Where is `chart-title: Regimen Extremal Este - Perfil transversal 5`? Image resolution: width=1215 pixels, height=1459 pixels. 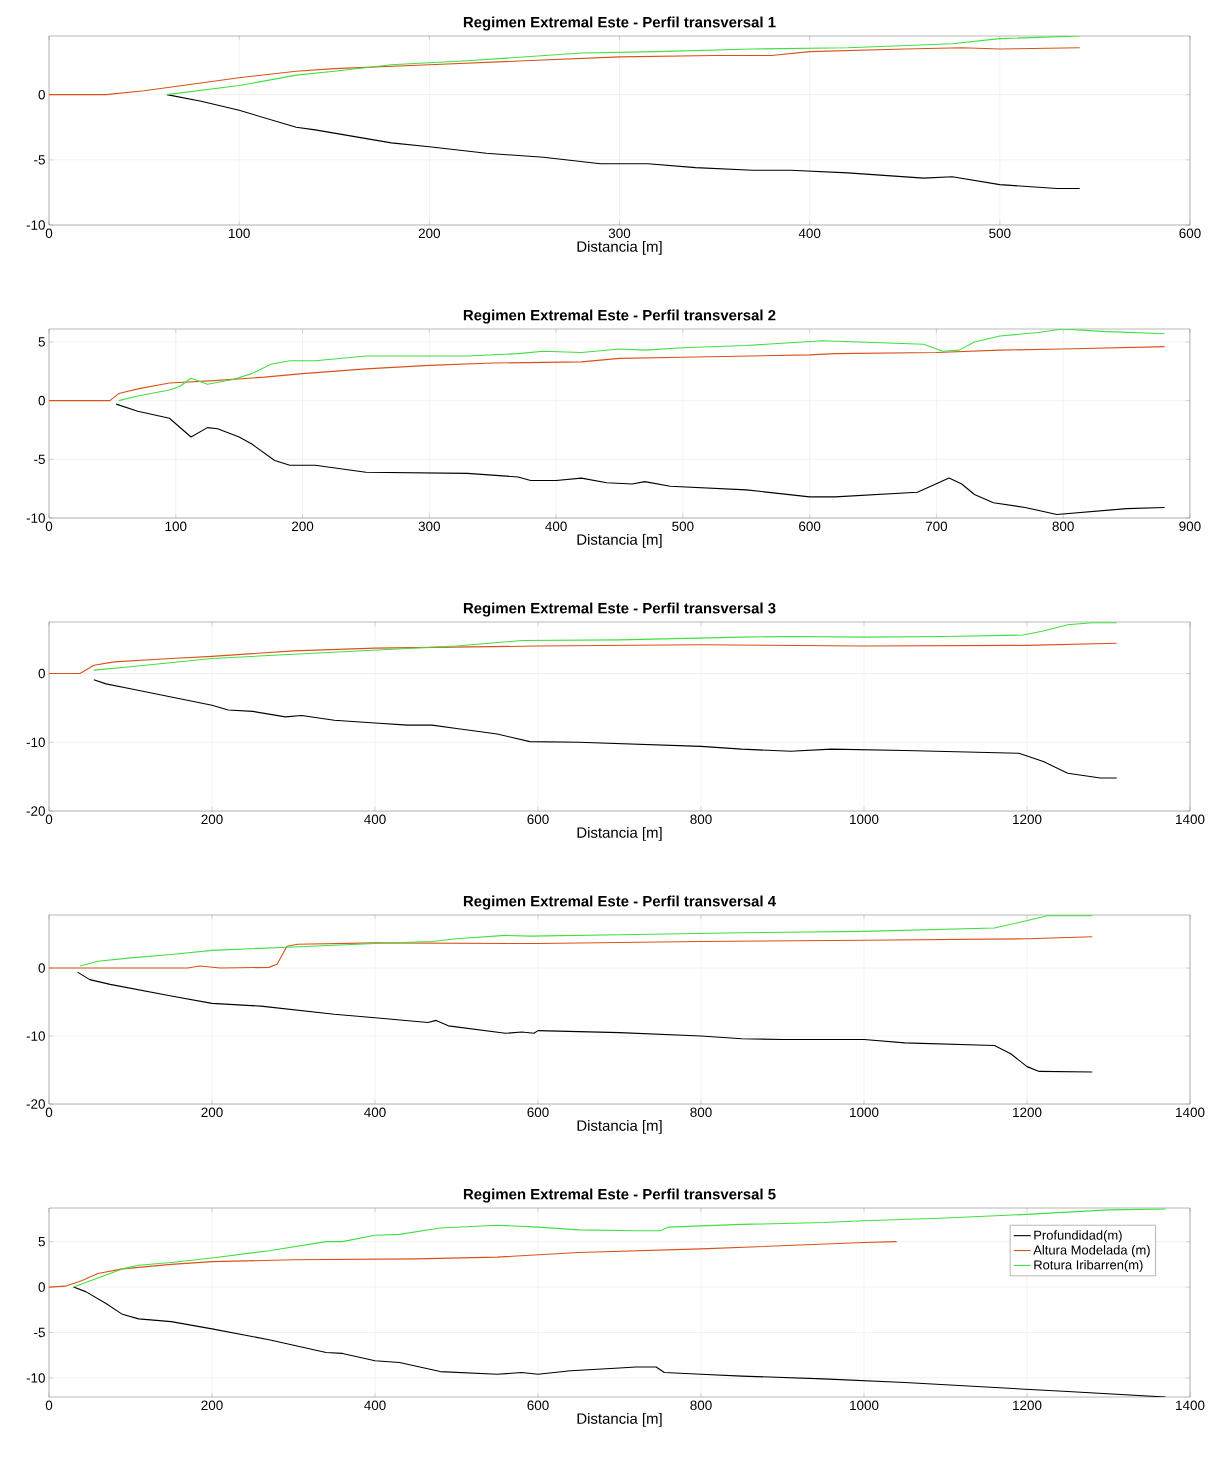
chart-title: Regimen Extremal Este - Perfil transversal 5 is located at coordinates (619, 1195).